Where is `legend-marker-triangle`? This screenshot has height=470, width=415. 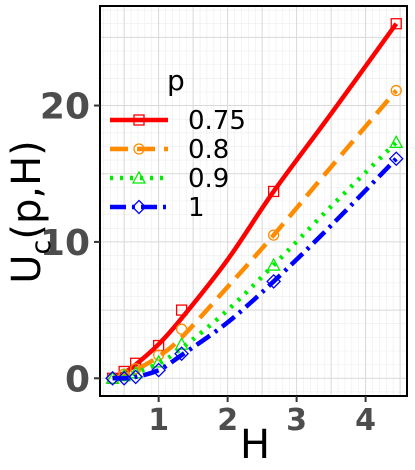
legend-marker-triangle is located at coordinates (139, 177).